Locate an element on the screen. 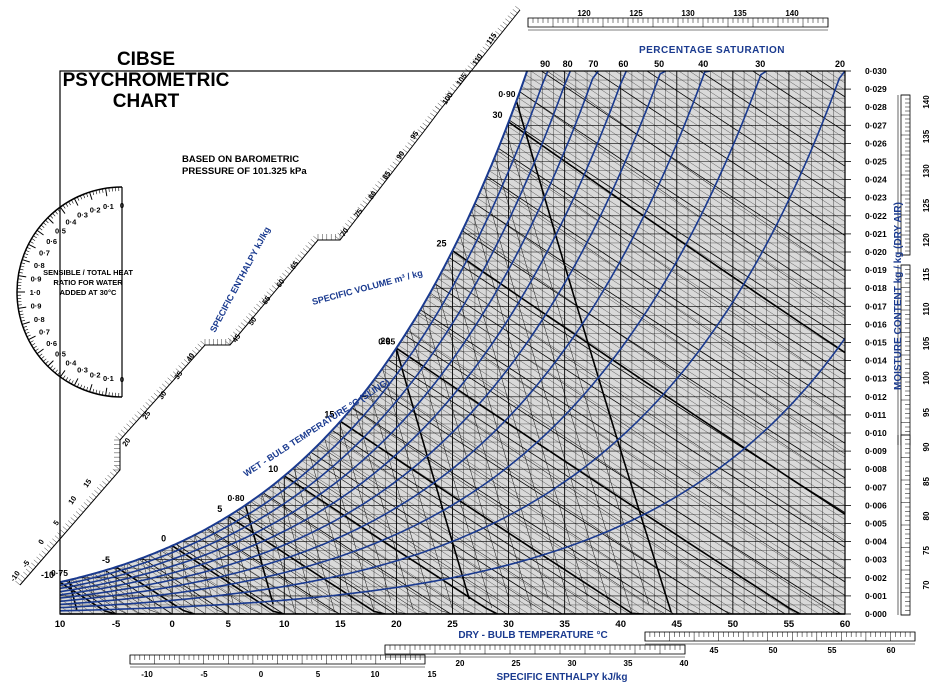 The image size is (937, 688). enthalpy-right-tick-label: 100 is located at coordinates (926, 378).